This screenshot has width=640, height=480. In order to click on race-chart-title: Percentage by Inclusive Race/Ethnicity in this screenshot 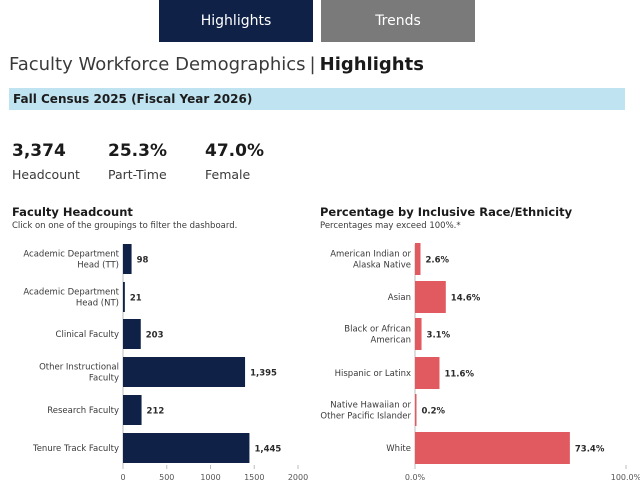, I will do `click(446, 212)`.